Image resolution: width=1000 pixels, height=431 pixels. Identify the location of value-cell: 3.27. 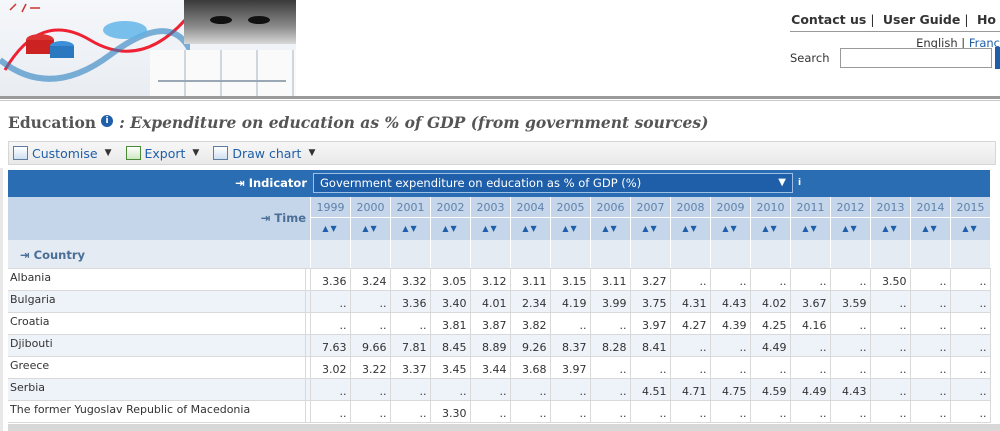
(650, 279).